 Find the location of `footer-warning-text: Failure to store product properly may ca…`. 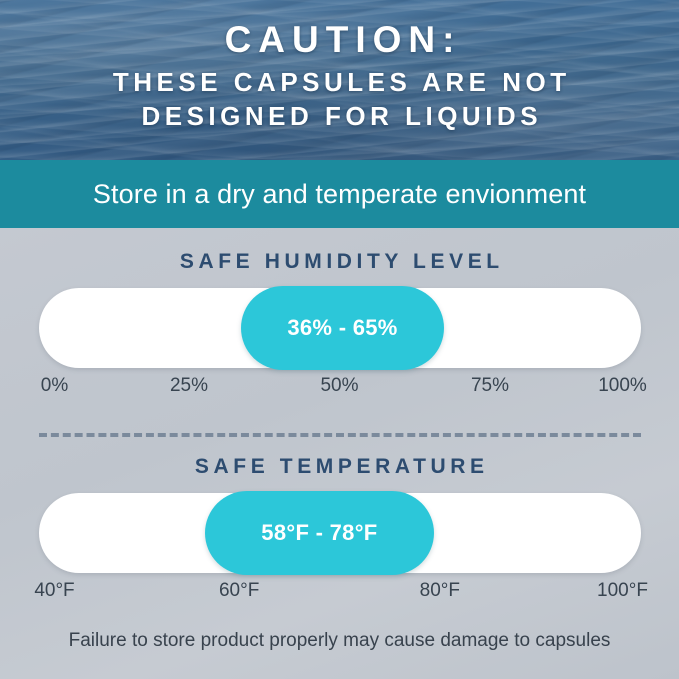

footer-warning-text: Failure to store product properly may ca… is located at coordinates (339, 640).